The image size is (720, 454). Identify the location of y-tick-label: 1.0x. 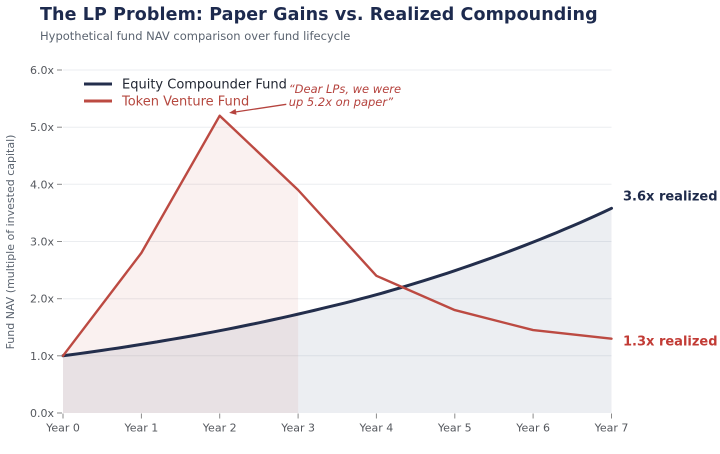
(42, 356).